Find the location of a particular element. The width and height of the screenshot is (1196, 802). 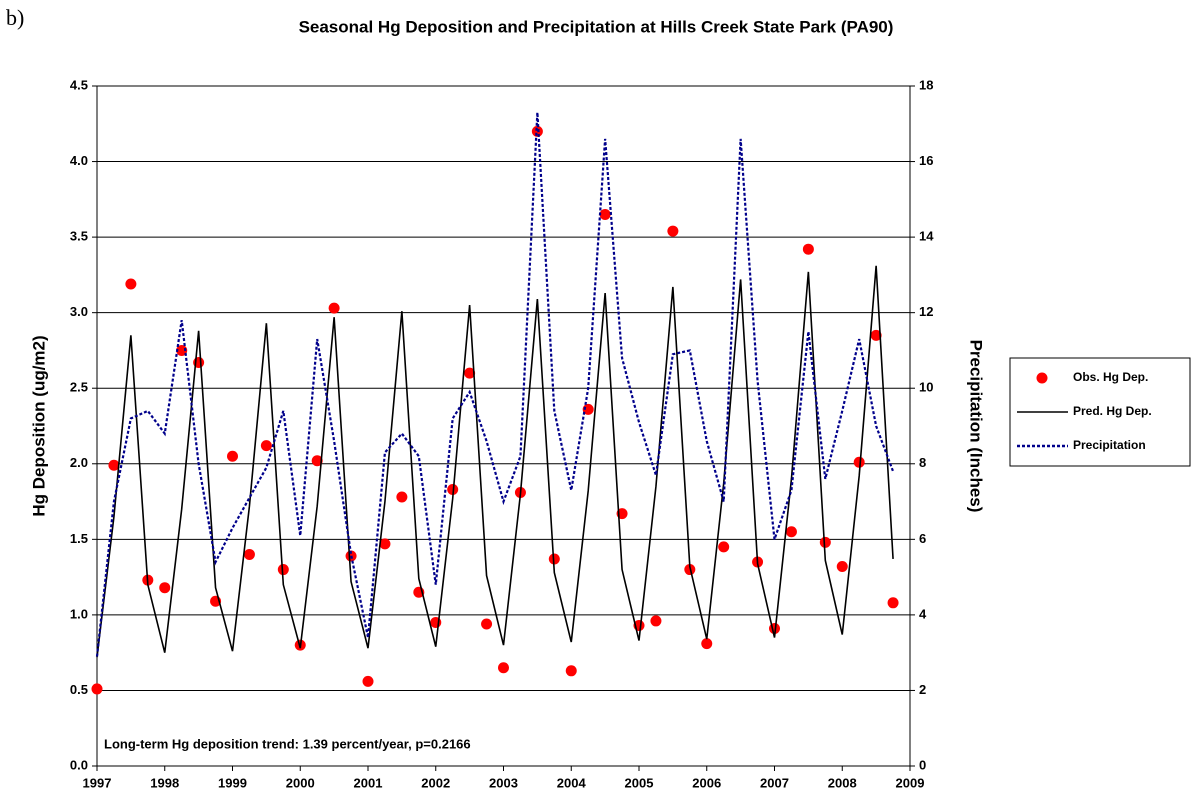

x-tick-label: 2009 is located at coordinates (910, 782).